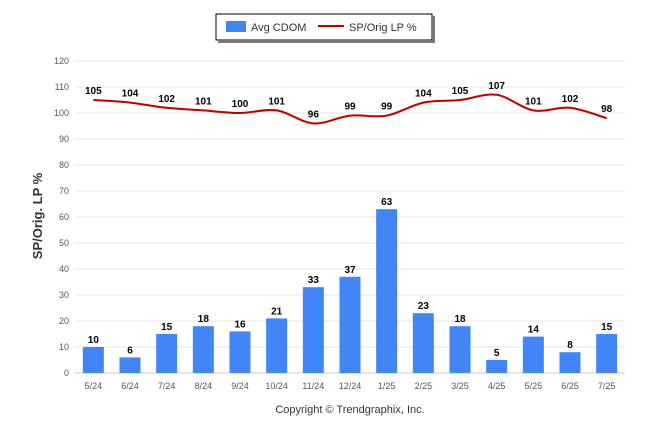  I want to click on bar-3/25, so click(460, 349).